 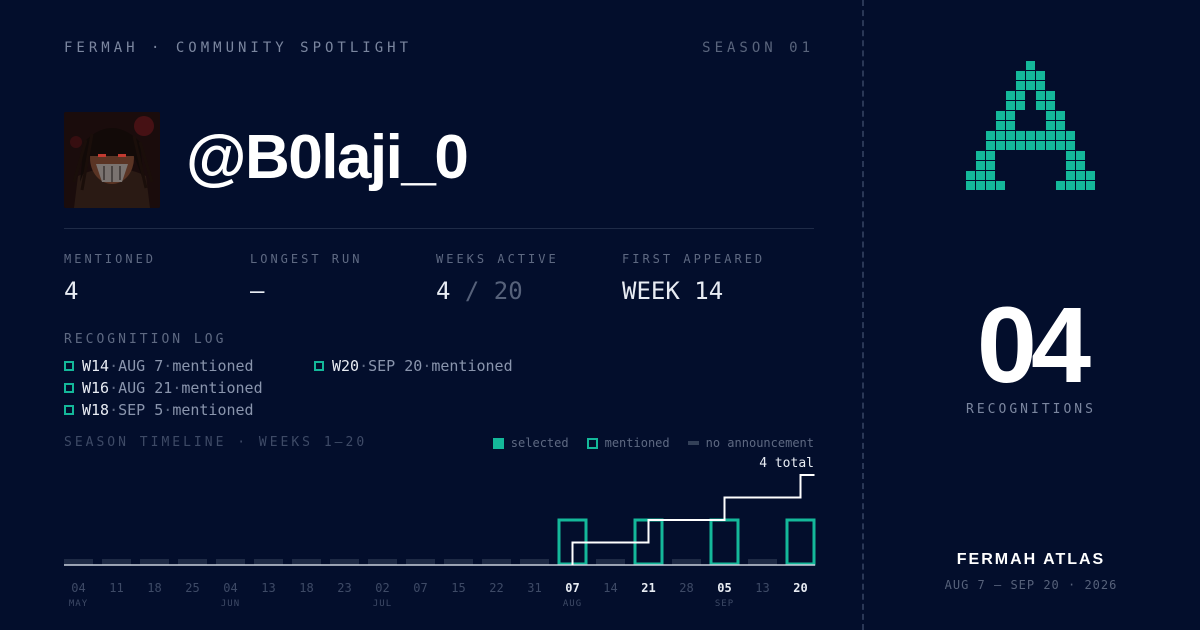 What do you see at coordinates (800, 588) in the screenshot?
I see `week-day-label: 20` at bounding box center [800, 588].